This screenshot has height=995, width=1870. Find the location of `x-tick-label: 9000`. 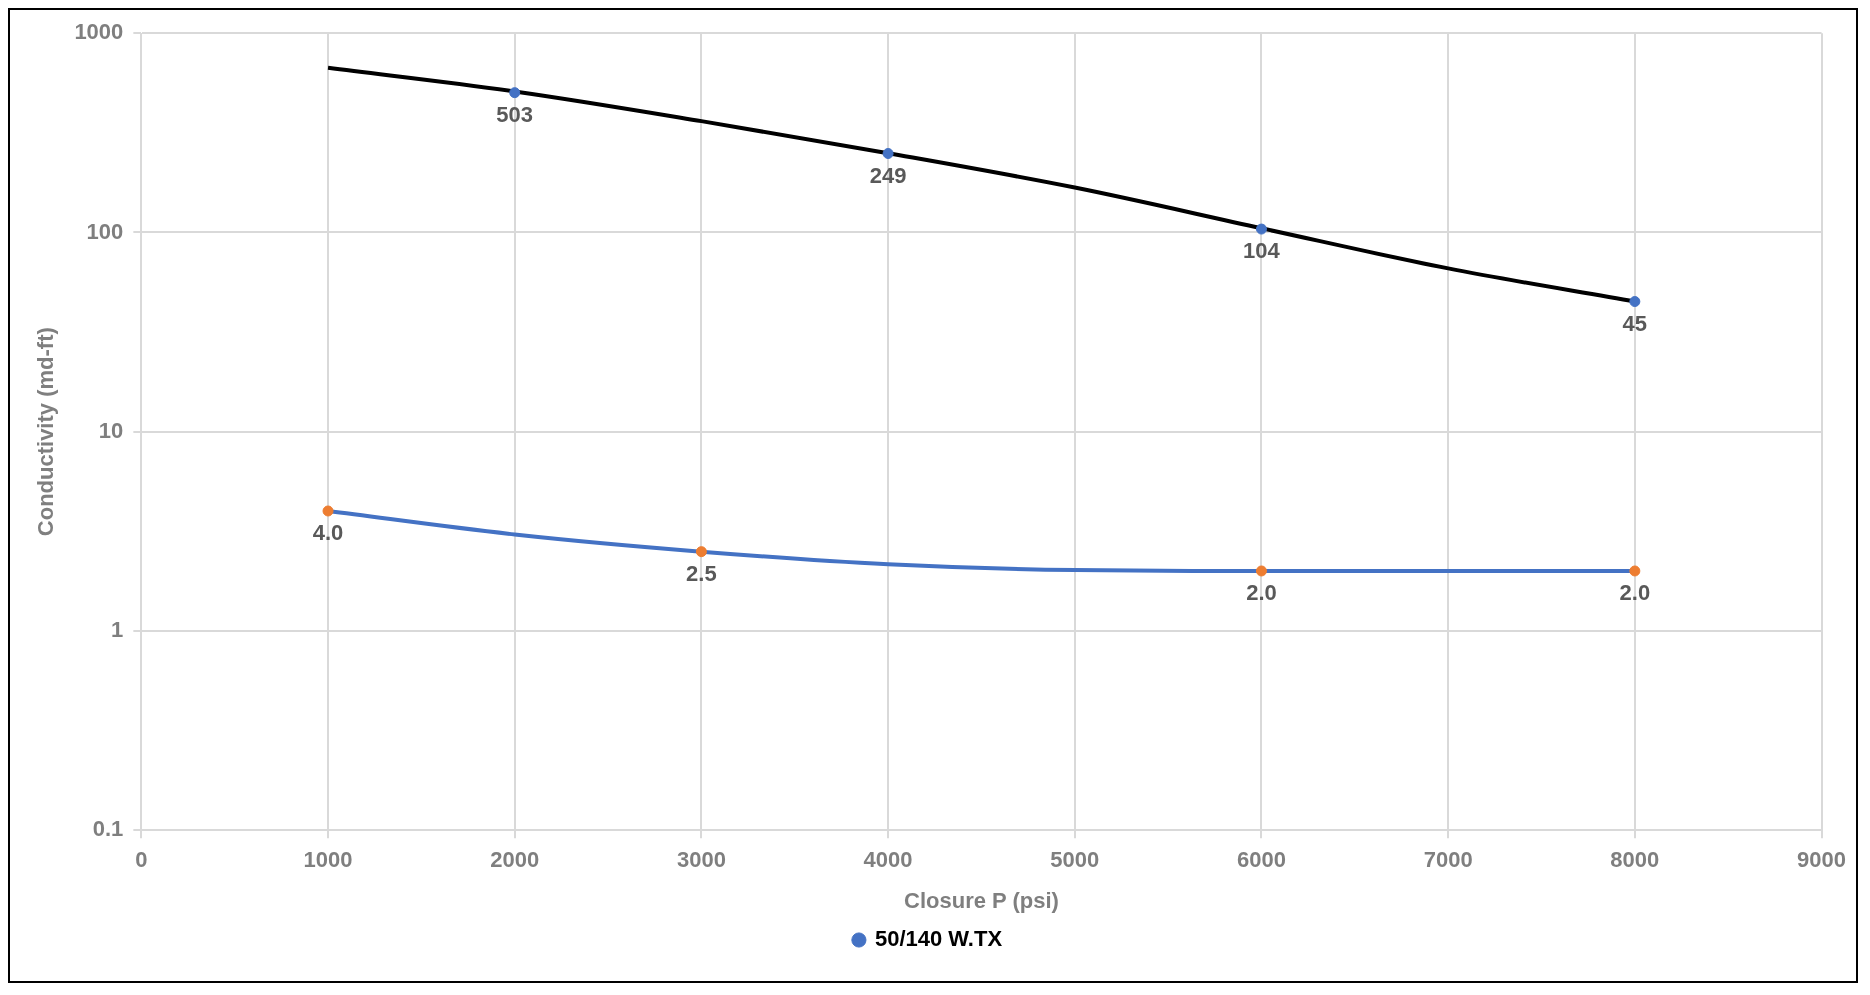

x-tick-label: 9000 is located at coordinates (1822, 860).